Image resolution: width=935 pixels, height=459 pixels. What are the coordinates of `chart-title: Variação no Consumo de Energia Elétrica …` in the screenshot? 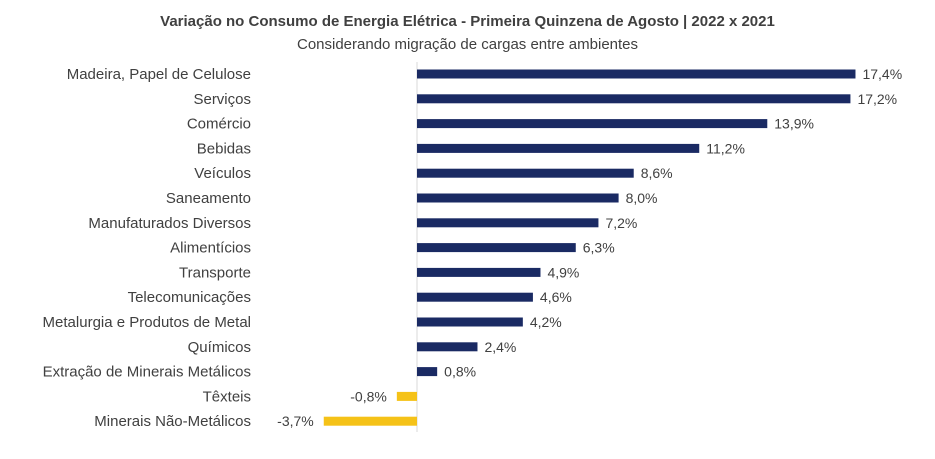 It's located at (467, 21).